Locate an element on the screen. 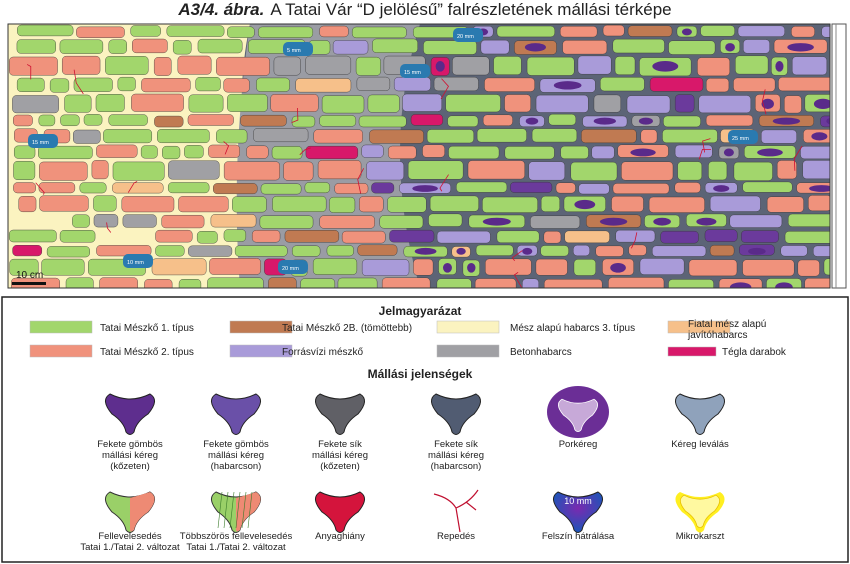 This screenshot has height=564, width=850. phenomenon-label: Felszín hátrálása is located at coordinates (578, 536).